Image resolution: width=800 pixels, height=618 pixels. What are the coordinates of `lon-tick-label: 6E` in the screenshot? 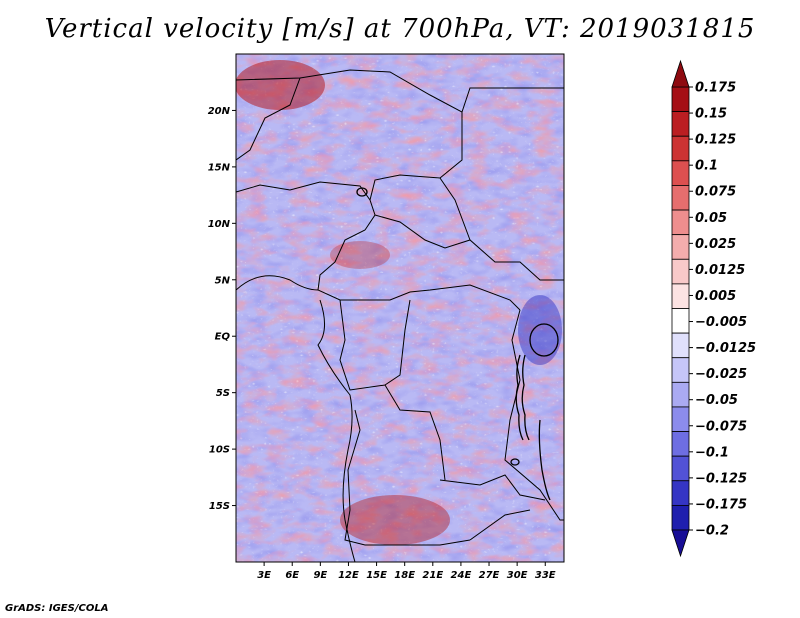 It's located at (292, 575).